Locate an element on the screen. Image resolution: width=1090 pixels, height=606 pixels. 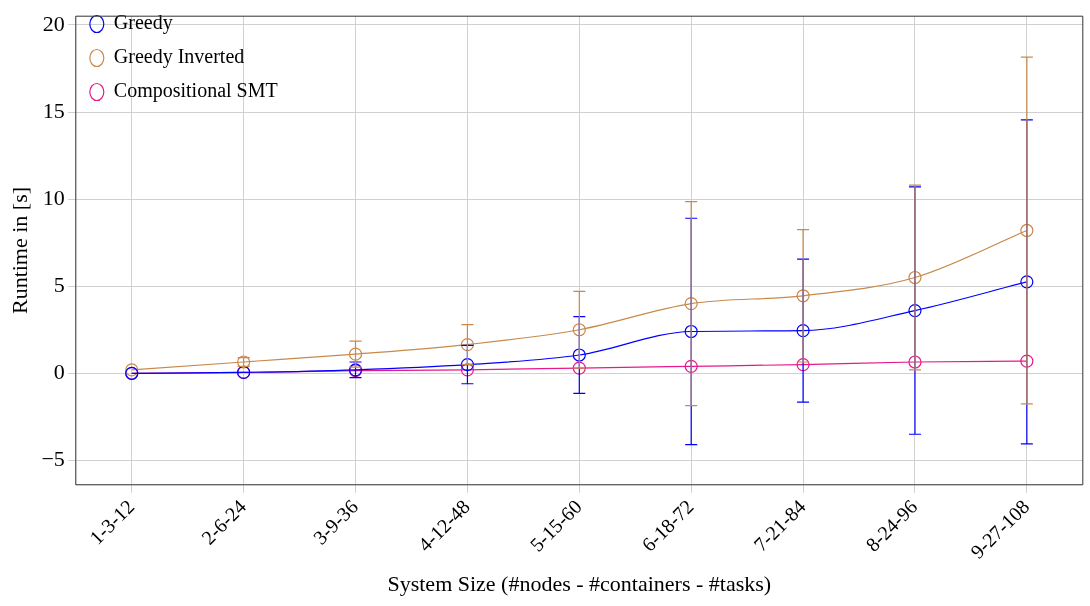
x-axis-title: System Size (#nodes - #containers - #tasks) is located at coordinates (579, 583).